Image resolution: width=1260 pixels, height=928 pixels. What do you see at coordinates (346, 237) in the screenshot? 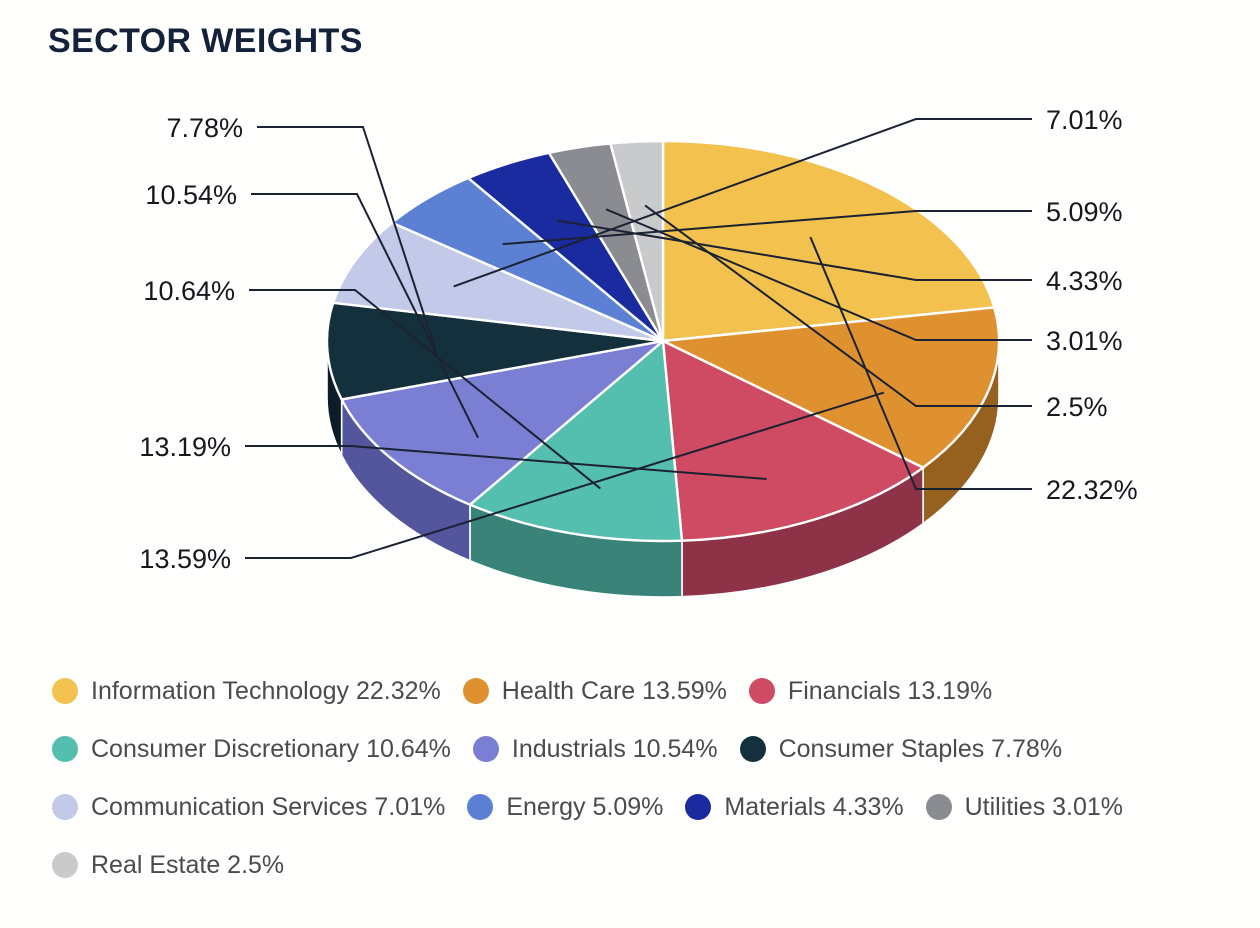
I see `leader-line-consumer-staples` at bounding box center [346, 237].